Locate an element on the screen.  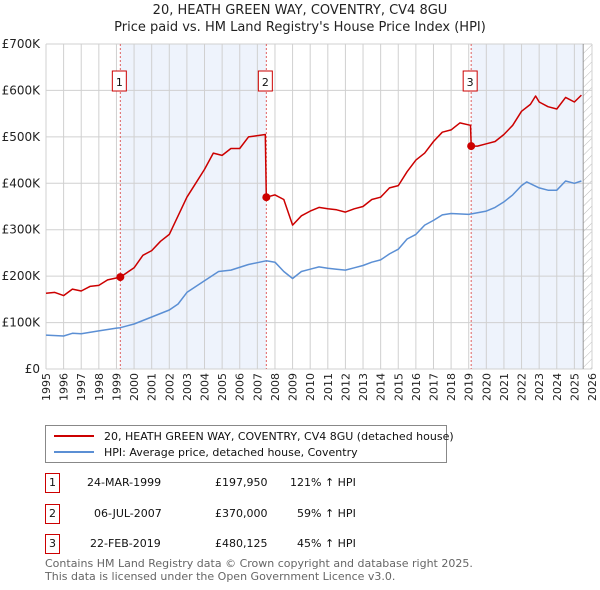
chart-title: 20, HEATH GREEN WAY, COVENTRY, CV4 8GU is located at coordinates (300, 10).